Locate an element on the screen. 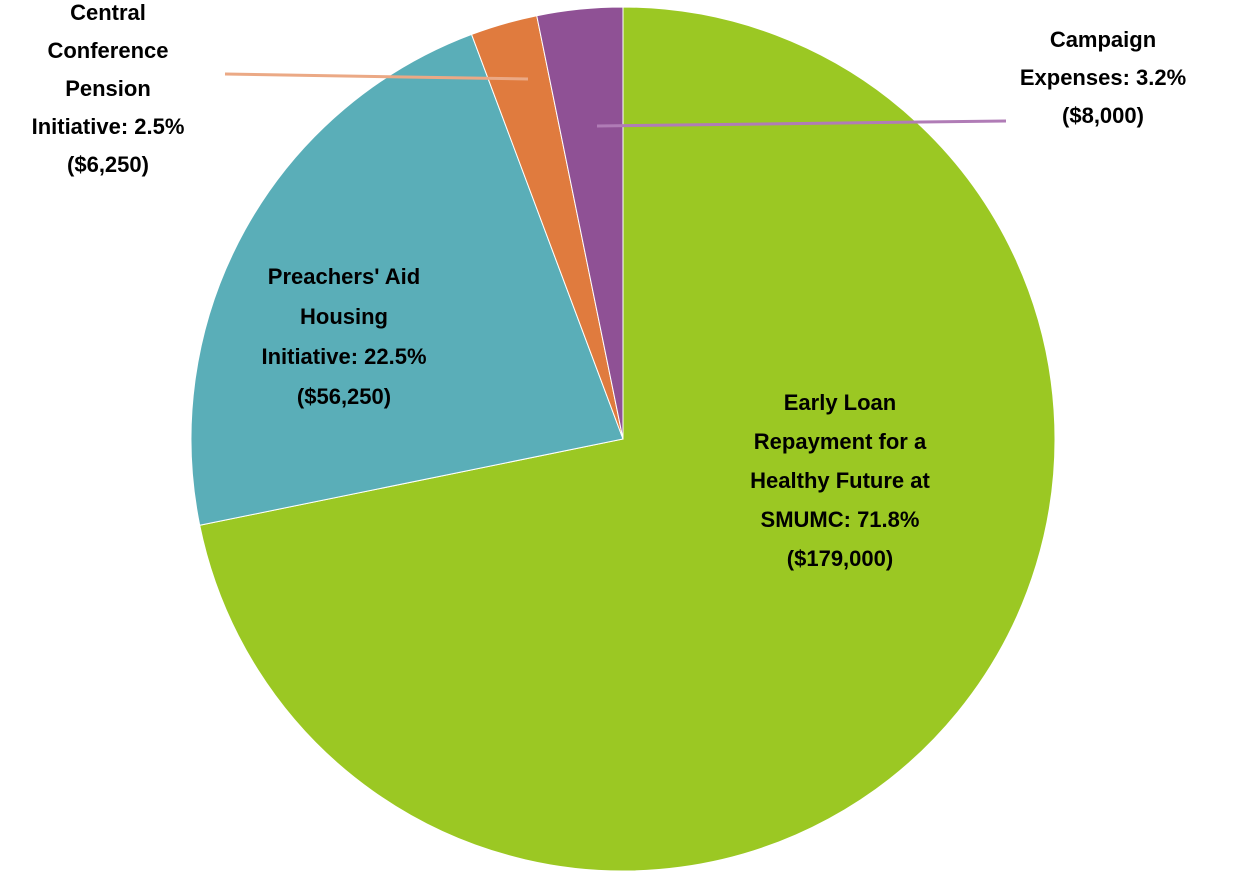  slice-label-campaign-expenses: Campaign Expenses: 3.2% ($8,000) is located at coordinates (1103, 77).